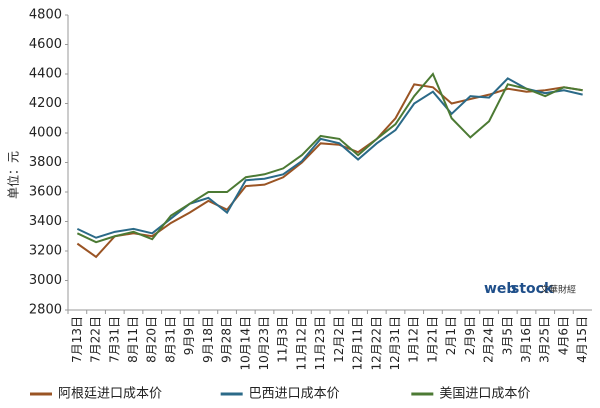 The height and width of the screenshot is (408, 600). I want to click on x-tick-label: 11月23日, so click(320, 343).